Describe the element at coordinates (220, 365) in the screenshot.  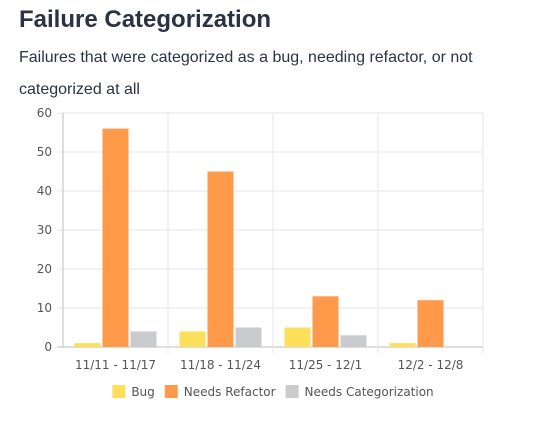
I see `x-tick-label: 11/18 - 11/24` at that location.